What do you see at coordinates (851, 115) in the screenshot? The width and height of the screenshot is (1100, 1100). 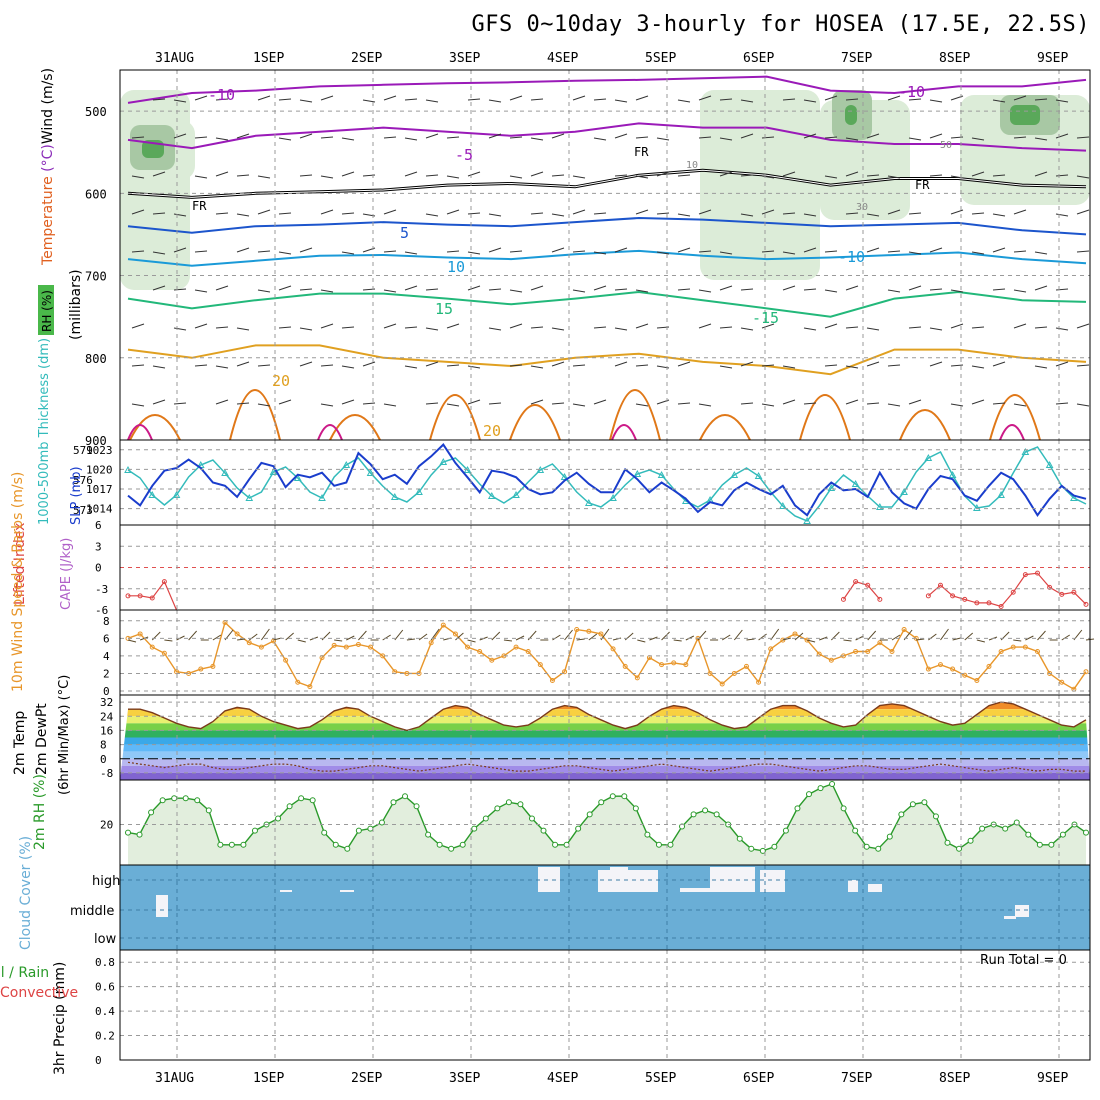 I see `rh-shade-dark` at bounding box center [851, 115].